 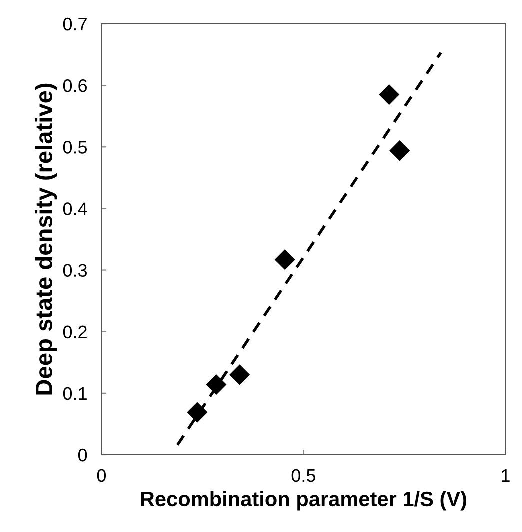 What do you see at coordinates (83, 455) in the screenshot?
I see `y-tick-label: 0` at bounding box center [83, 455].